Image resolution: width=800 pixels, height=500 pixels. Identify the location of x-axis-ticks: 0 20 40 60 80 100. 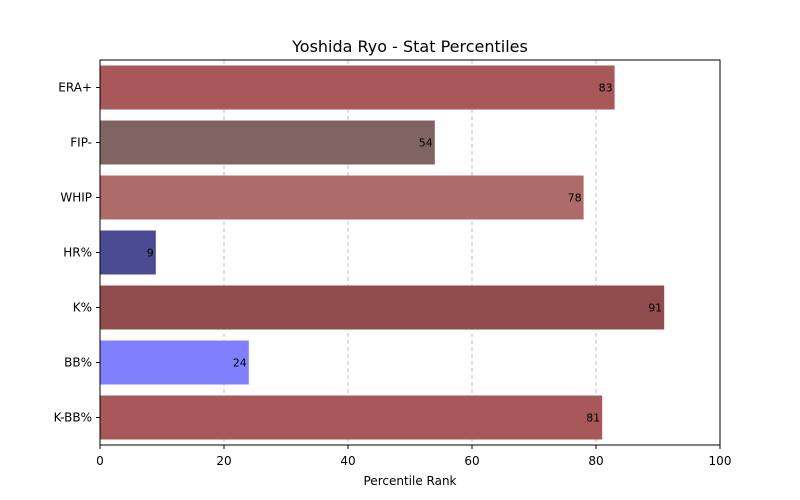
(413, 456).